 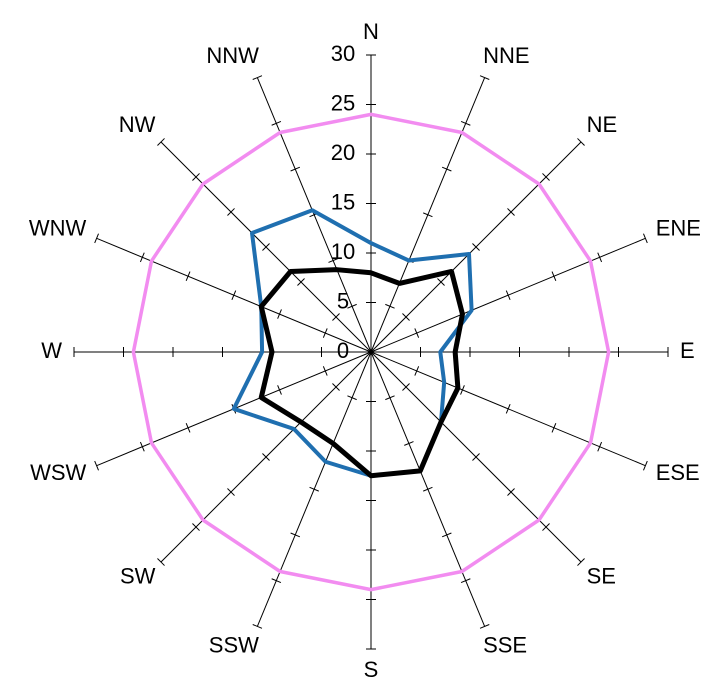 What do you see at coordinates (678, 472) in the screenshot?
I see `category-label: ESE` at bounding box center [678, 472].